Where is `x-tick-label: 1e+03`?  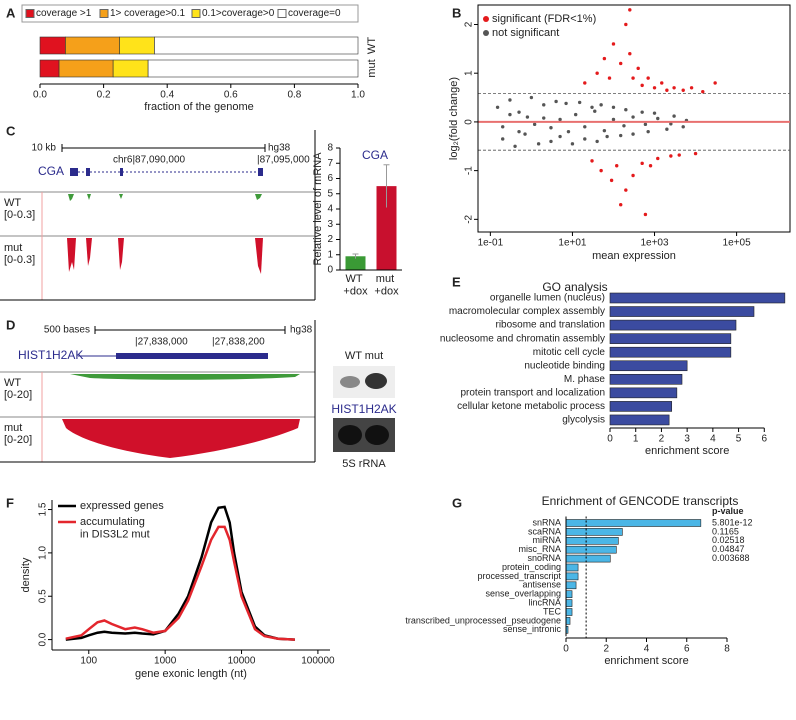
x-tick-label: 1e+03 is located at coordinates (654, 243).